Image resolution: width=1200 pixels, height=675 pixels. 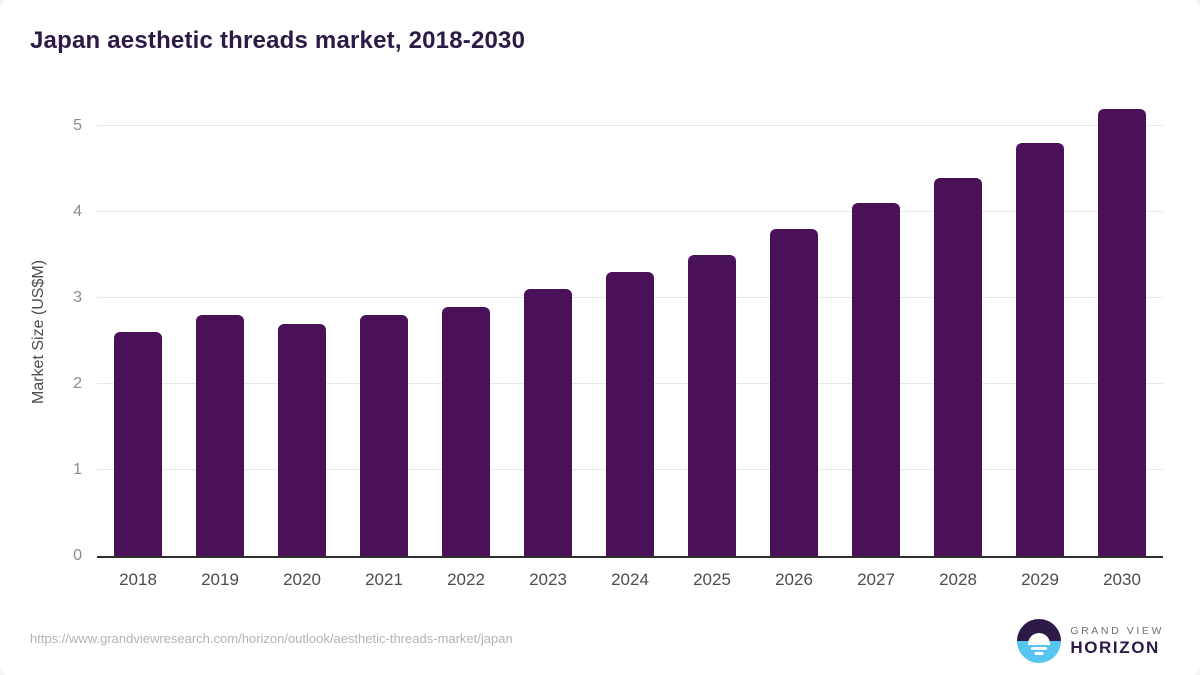 I want to click on bar-slot-2030: 2030, so click(x=1122, y=347).